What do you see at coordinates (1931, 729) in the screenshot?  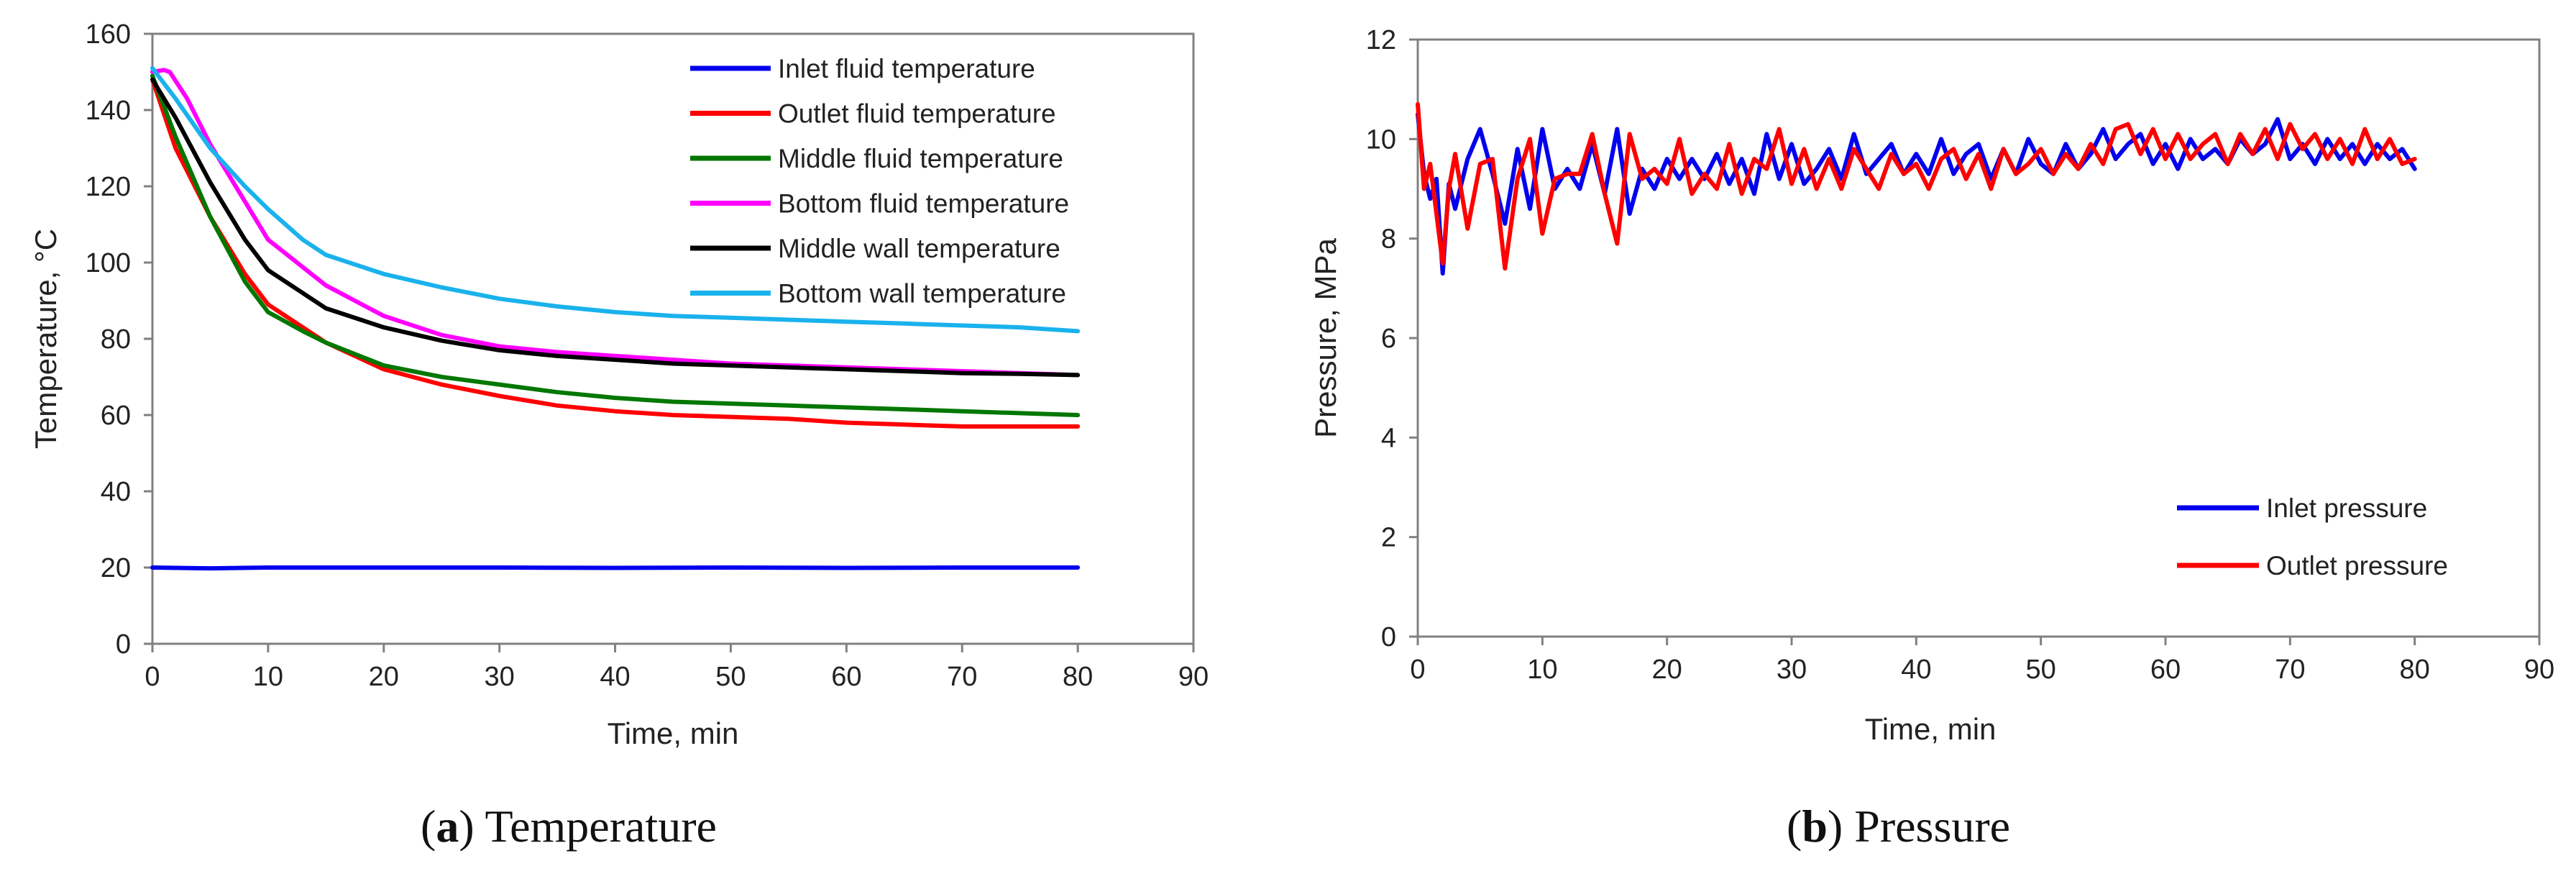 I see `x-axis-label-b: Time, min` at bounding box center [1931, 729].